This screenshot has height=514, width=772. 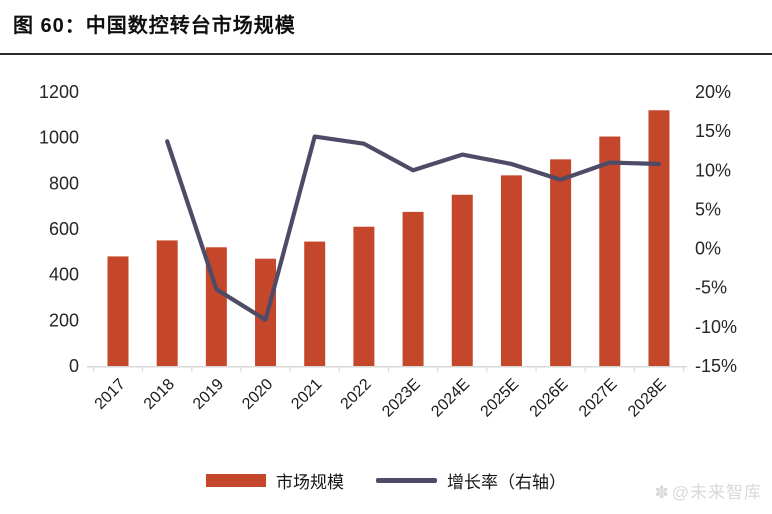 I want to click on x-axis-category-label: 2027E, so click(x=598, y=398).